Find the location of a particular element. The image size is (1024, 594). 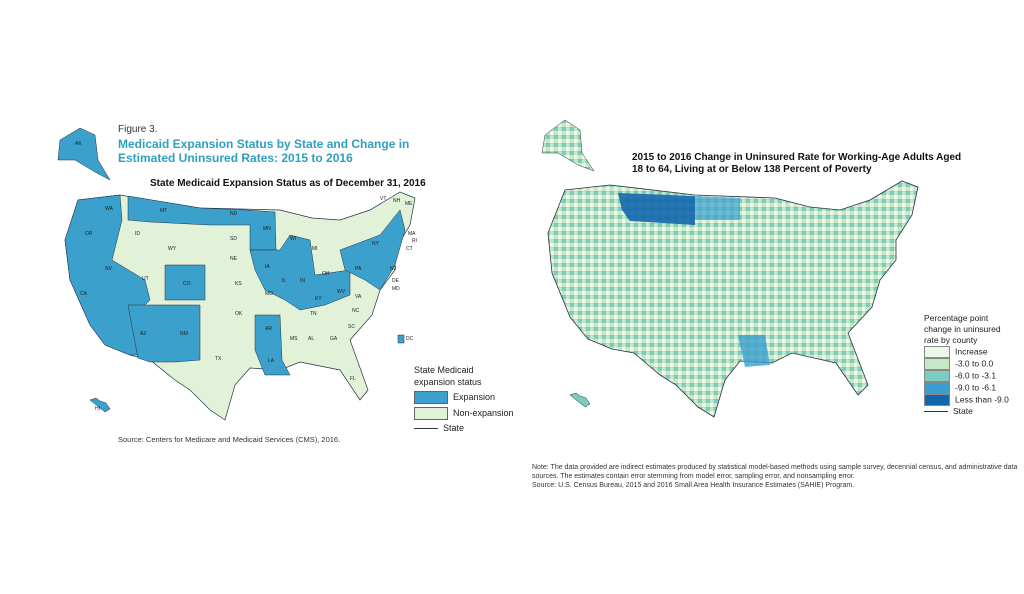

state-label: MN is located at coordinates (267, 229).